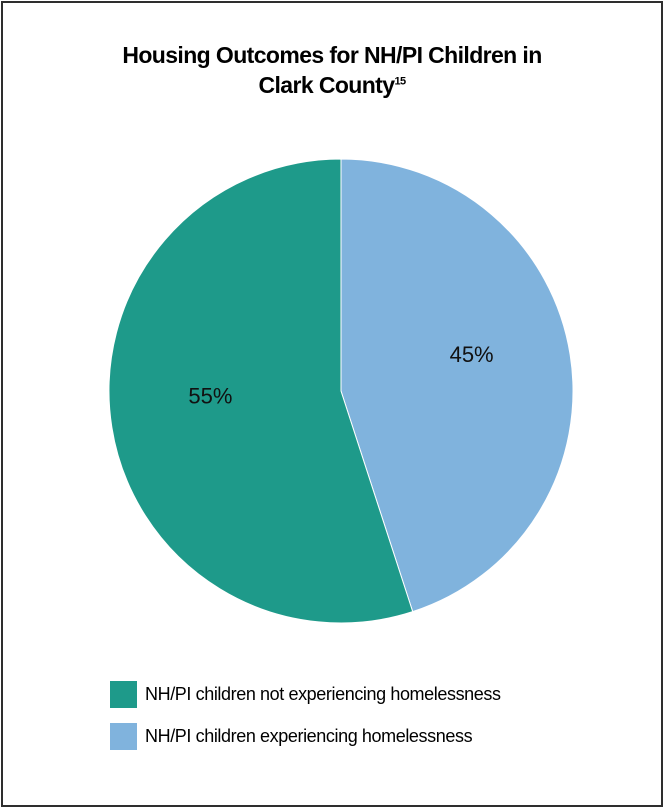 The height and width of the screenshot is (808, 664). I want to click on title-footnote-marker: 15, so click(400, 81).